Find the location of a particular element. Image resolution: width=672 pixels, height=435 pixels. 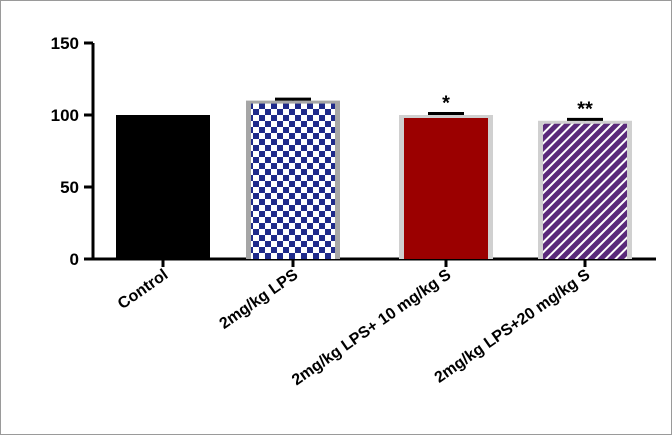

category-label: 2mg/kg LPS is located at coordinates (259, 299).